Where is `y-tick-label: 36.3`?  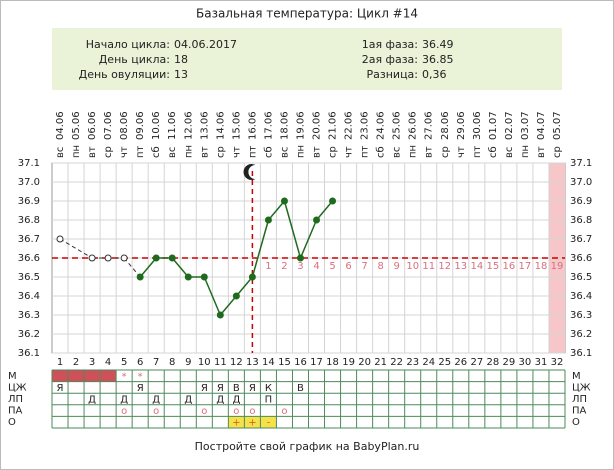
y-tick-label: 36.3 is located at coordinates (29, 315).